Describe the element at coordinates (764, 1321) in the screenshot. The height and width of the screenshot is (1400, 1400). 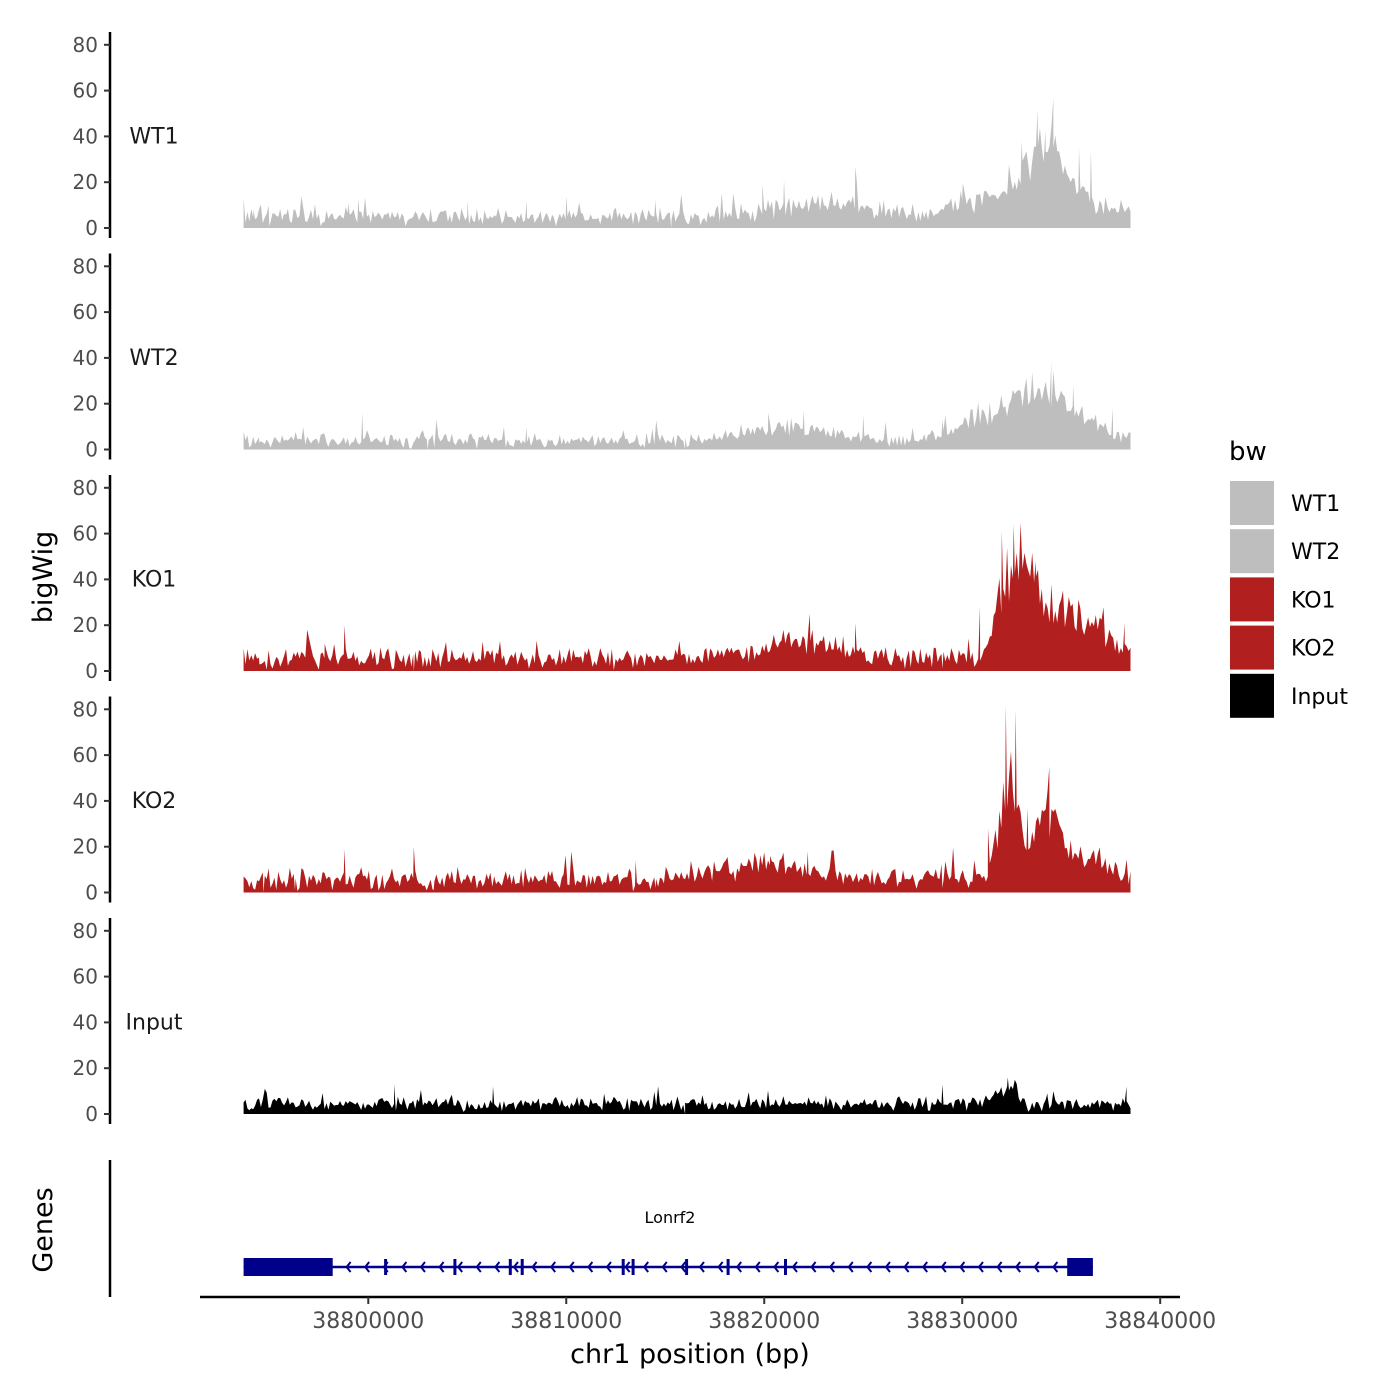
I see `x-tick-label: 38820000` at that location.